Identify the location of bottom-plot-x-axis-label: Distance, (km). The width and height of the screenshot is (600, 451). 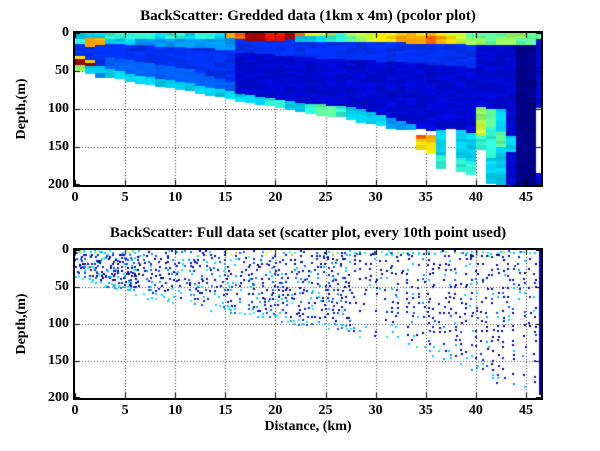
(308, 426).